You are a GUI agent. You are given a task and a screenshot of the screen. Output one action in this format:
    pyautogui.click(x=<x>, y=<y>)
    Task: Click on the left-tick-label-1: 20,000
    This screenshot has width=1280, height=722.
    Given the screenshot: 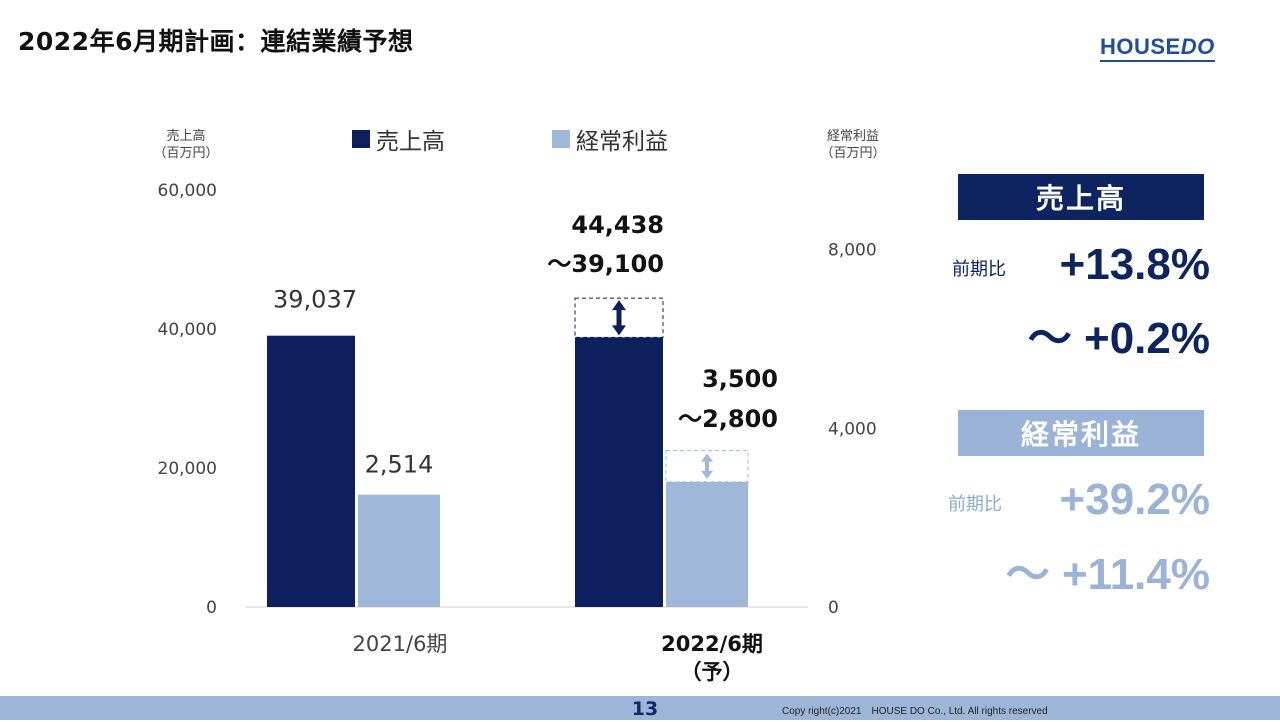 What is the action you would take?
    pyautogui.click(x=187, y=469)
    